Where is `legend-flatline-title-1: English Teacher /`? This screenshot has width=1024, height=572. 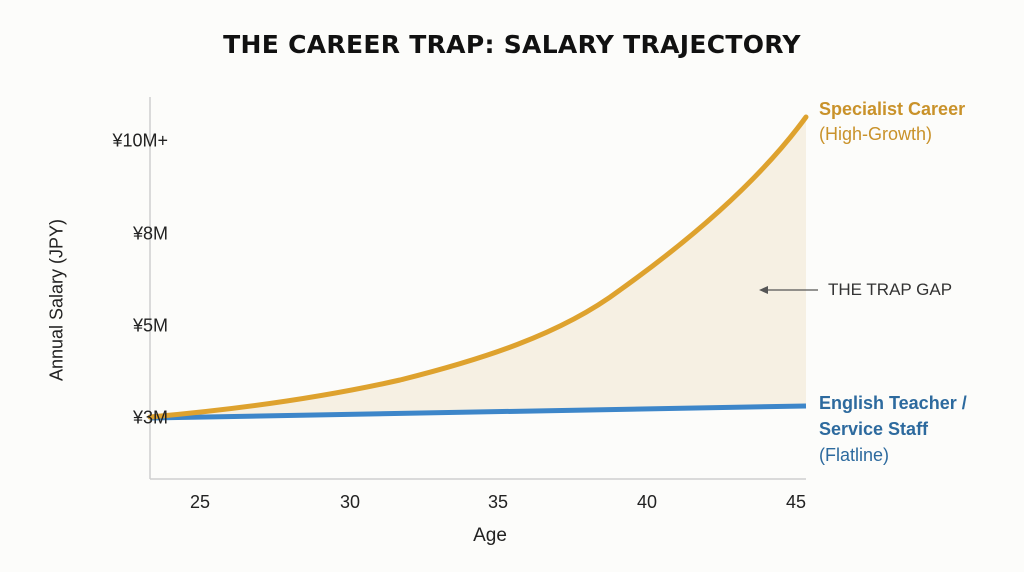 legend-flatline-title-1: English Teacher / is located at coordinates (893, 403).